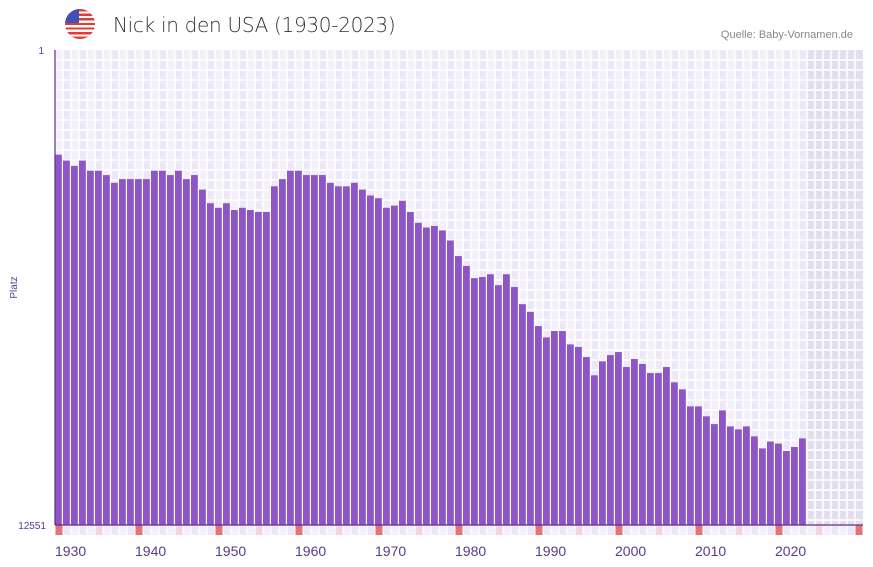 The width and height of the screenshot is (873, 567). What do you see at coordinates (122, 352) in the screenshot?
I see `bar-1938` at bounding box center [122, 352].